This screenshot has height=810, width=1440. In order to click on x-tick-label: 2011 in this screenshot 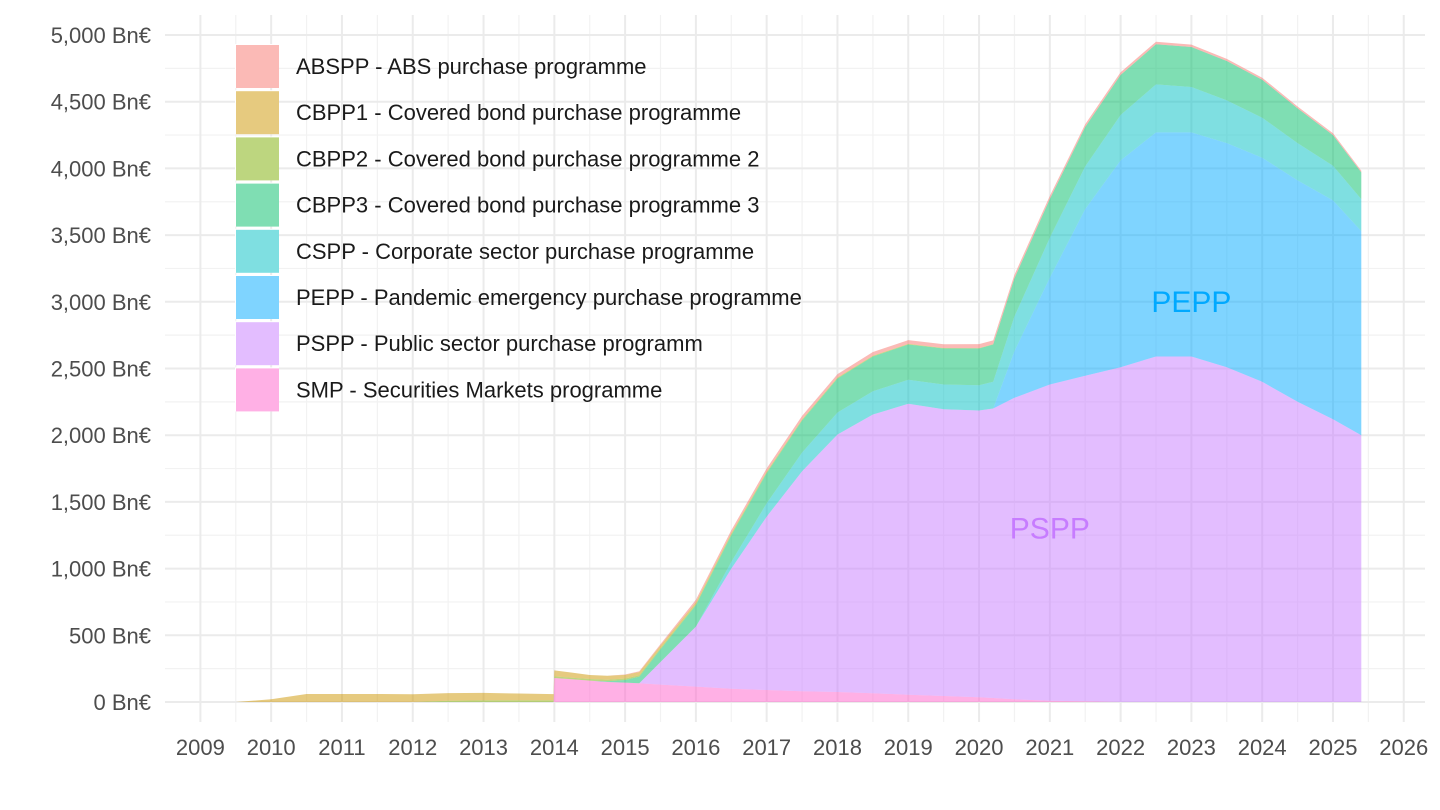, I will do `click(341, 747)`.